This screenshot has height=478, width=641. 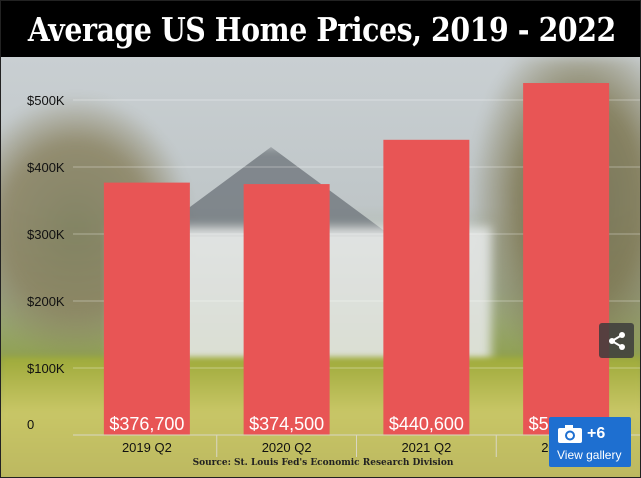 I want to click on bar-value-label: $376,700, so click(x=146, y=424).